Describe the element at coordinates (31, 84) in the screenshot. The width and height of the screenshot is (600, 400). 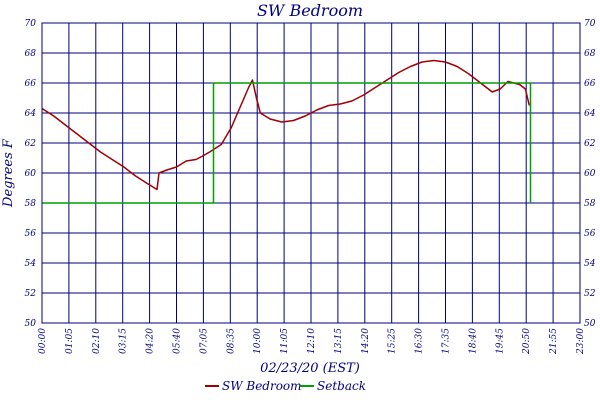
I see `y-tick-label-left: 66` at that location.